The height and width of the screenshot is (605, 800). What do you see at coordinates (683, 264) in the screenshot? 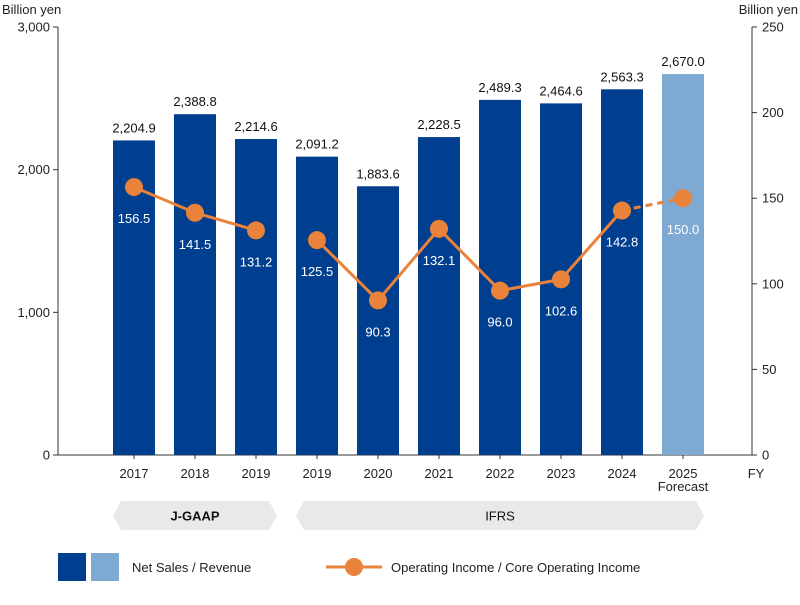
I see `bar-forecast` at bounding box center [683, 264].